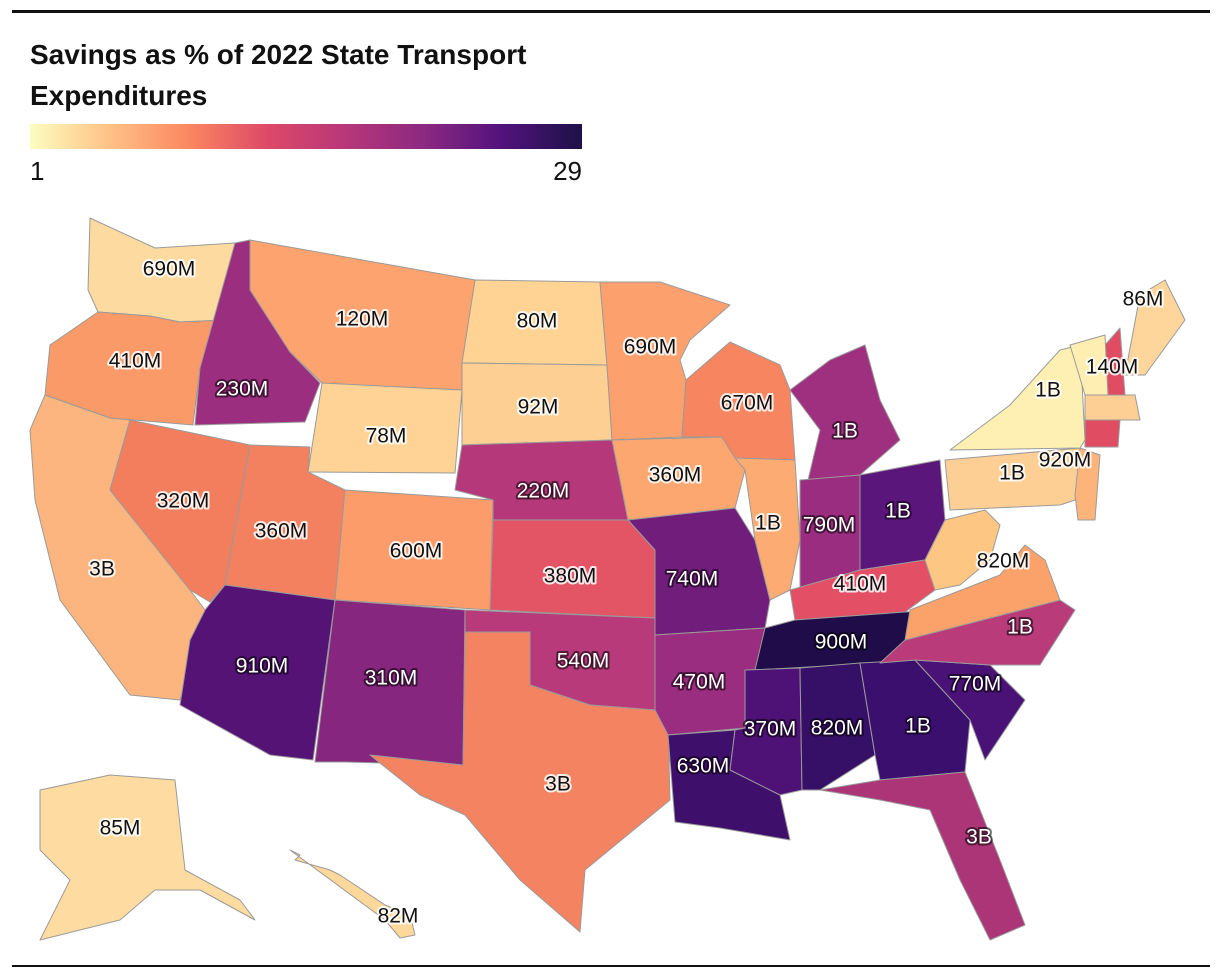  Describe the element at coordinates (665, 361) in the screenshot. I see `state-mn` at that location.